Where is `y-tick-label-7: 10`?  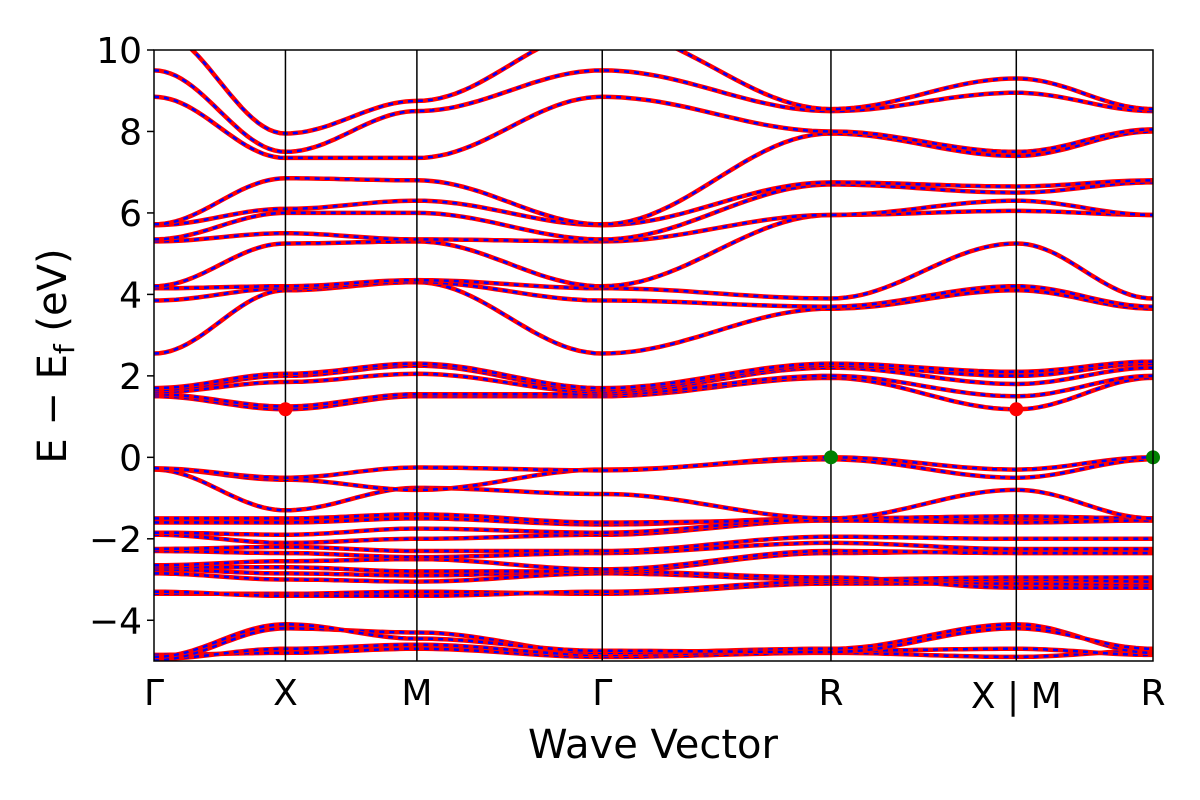
y-tick-label-7: 10 is located at coordinates (119, 51).